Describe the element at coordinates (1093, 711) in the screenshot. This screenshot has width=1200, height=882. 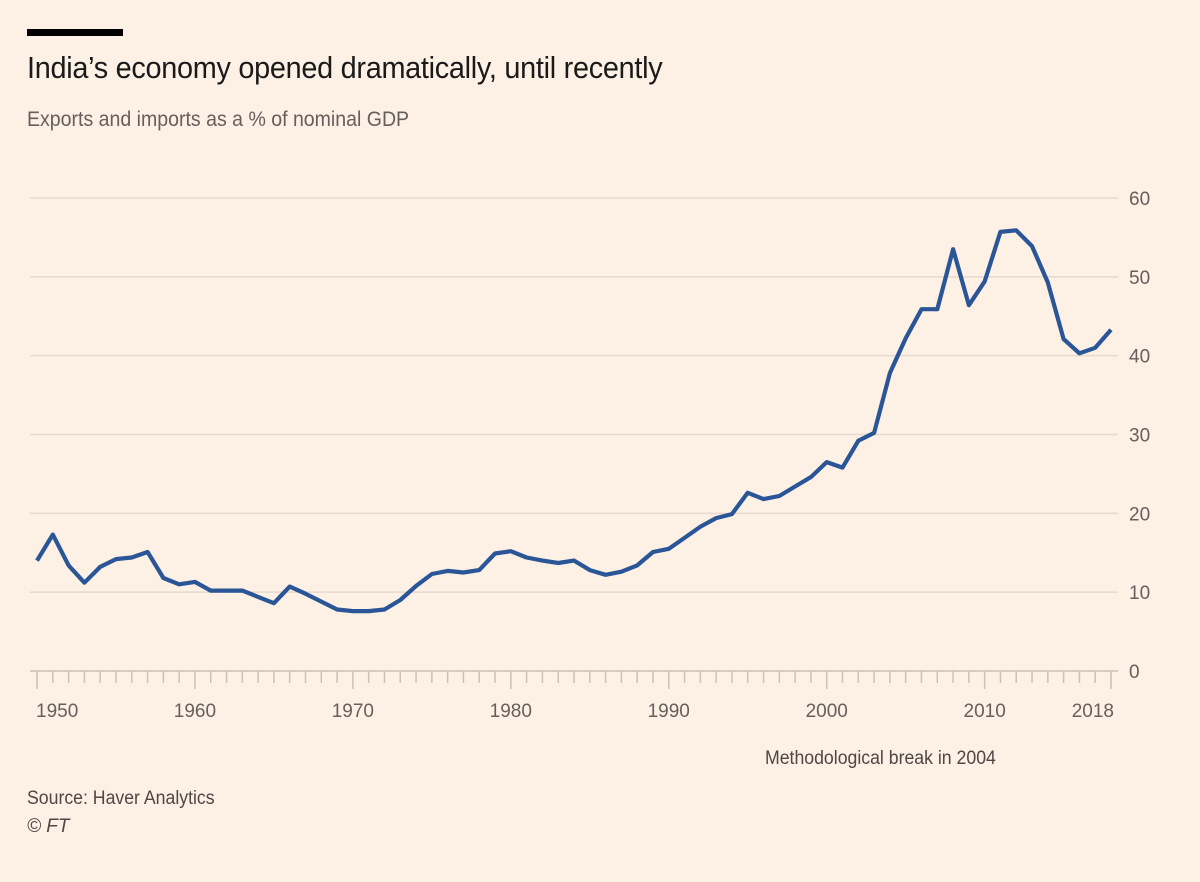
I see `x-tick-label-2018: 2018` at that location.